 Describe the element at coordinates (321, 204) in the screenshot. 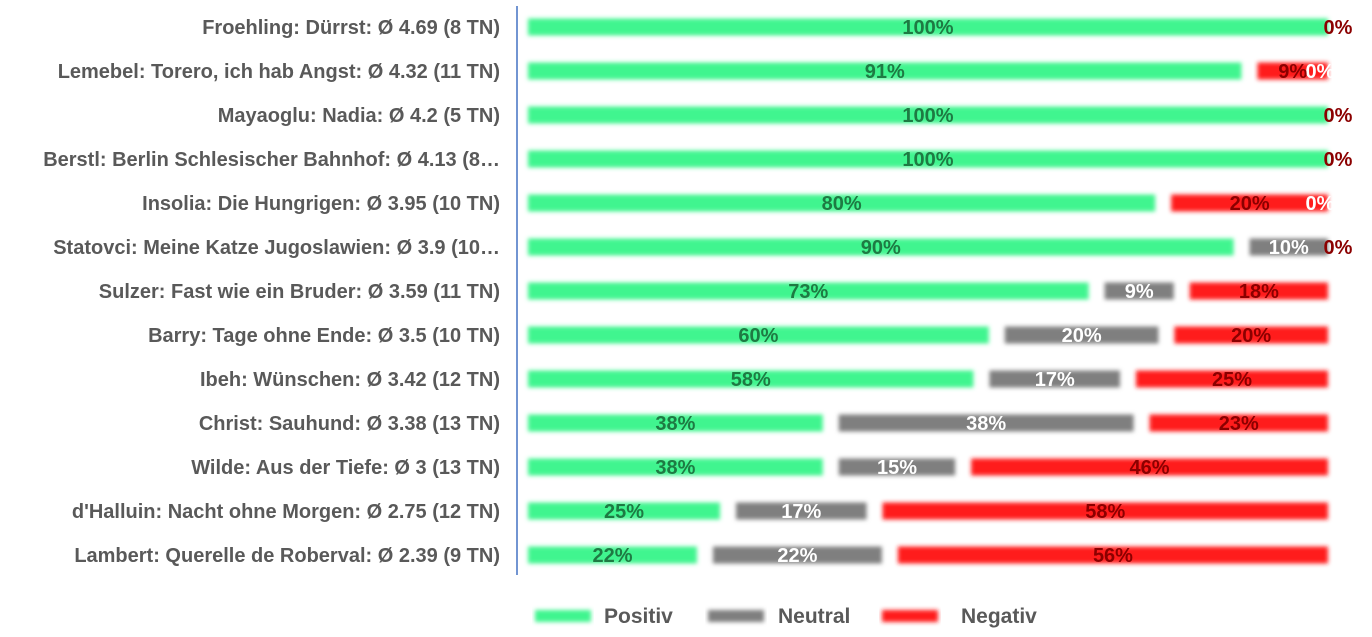

I see `category-label: Insolia: Die Hungrigen: Ø 3.95 (10 TN)` at that location.